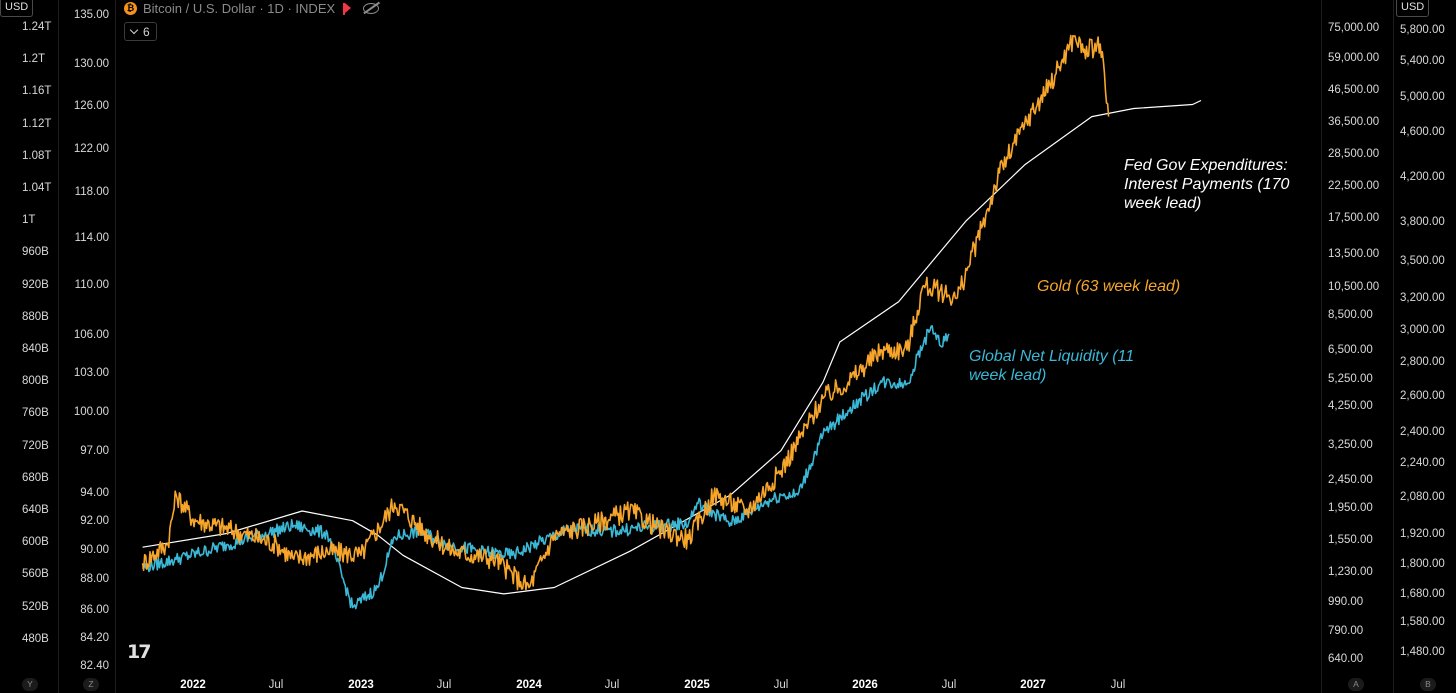  I want to click on axis-tick-label: 46,500.00, so click(1354, 90).